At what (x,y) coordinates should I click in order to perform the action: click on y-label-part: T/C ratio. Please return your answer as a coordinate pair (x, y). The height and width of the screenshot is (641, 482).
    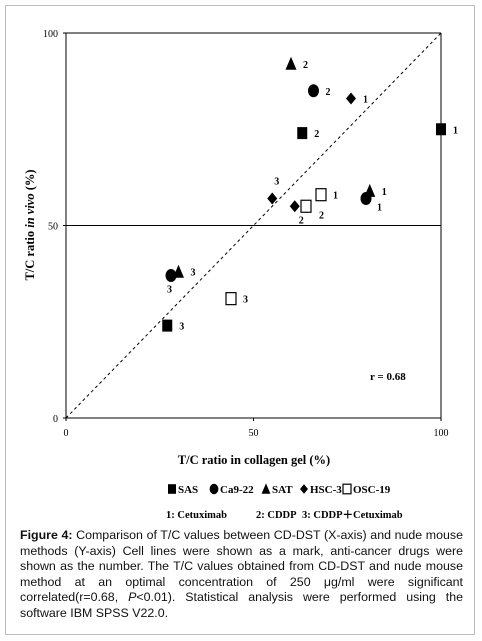
    Looking at the image, I should click on (30, 254).